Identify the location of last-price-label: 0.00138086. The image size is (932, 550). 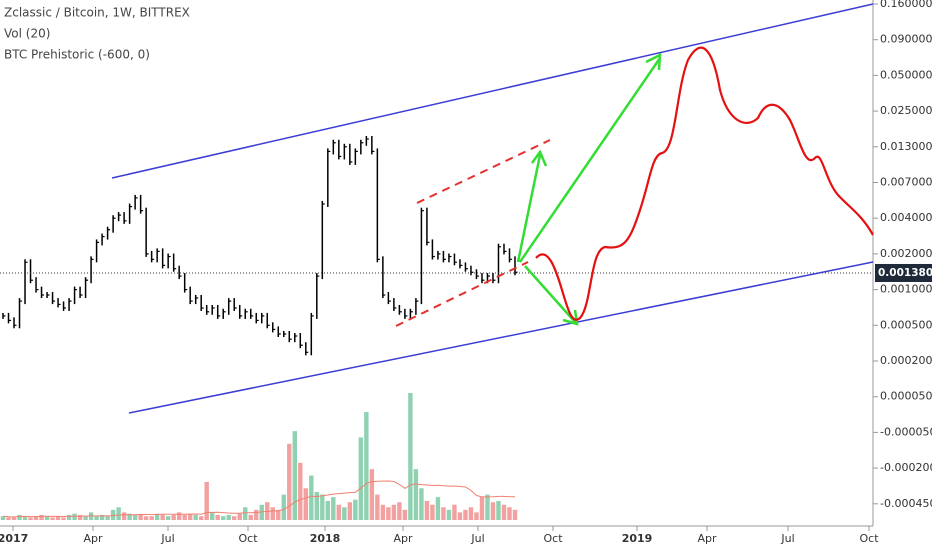
(905, 273).